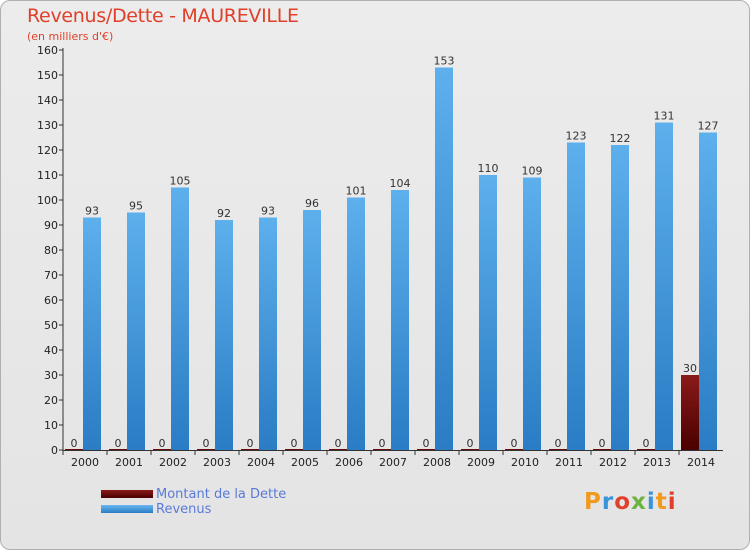  Describe the element at coordinates (47, 150) in the screenshot. I see `y-tick-label: 120` at that location.